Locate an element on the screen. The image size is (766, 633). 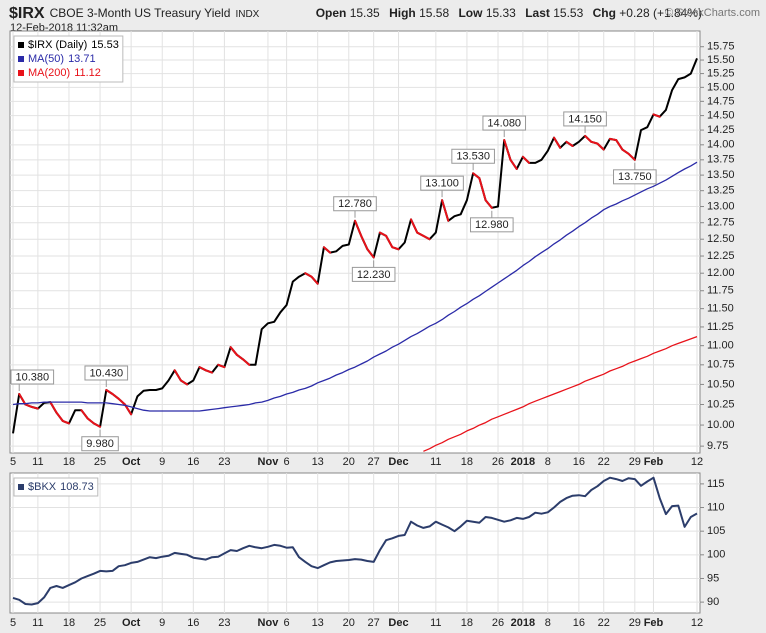
y-tick-label: 12.00 is located at coordinates (721, 273).